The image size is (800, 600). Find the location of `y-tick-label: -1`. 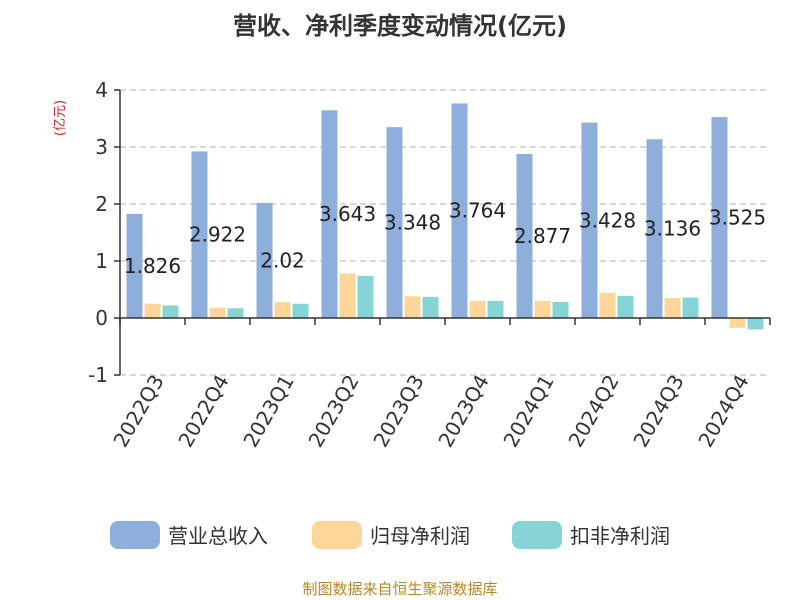

y-tick-label: -1 is located at coordinates (98, 375).